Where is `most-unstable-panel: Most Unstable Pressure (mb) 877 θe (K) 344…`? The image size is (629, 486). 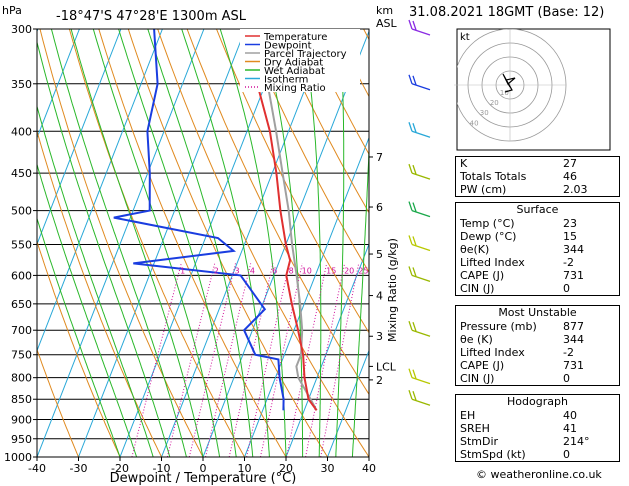
most-unstable-panel: Most Unstable Pressure (mb) 877 θe (K) 344… is located at coordinates (537, 345).